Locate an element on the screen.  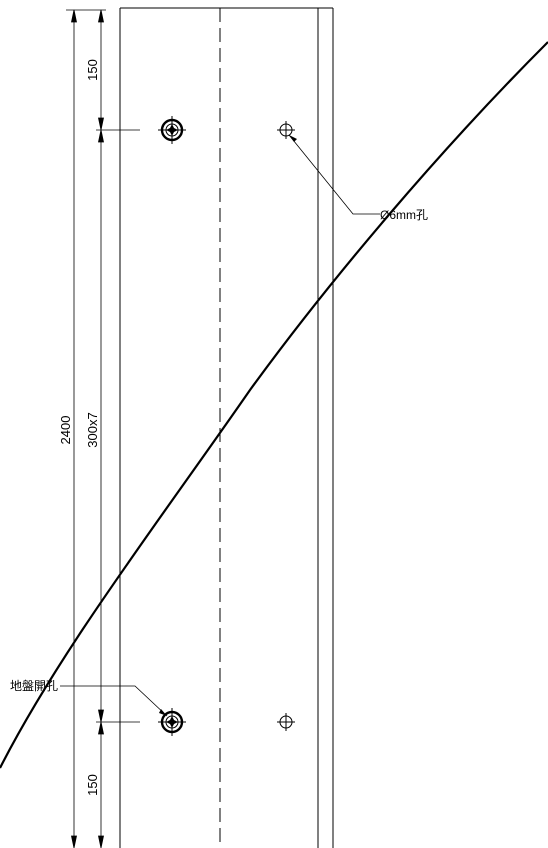
hole-symbol-bottom is located at coordinates (286, 722).